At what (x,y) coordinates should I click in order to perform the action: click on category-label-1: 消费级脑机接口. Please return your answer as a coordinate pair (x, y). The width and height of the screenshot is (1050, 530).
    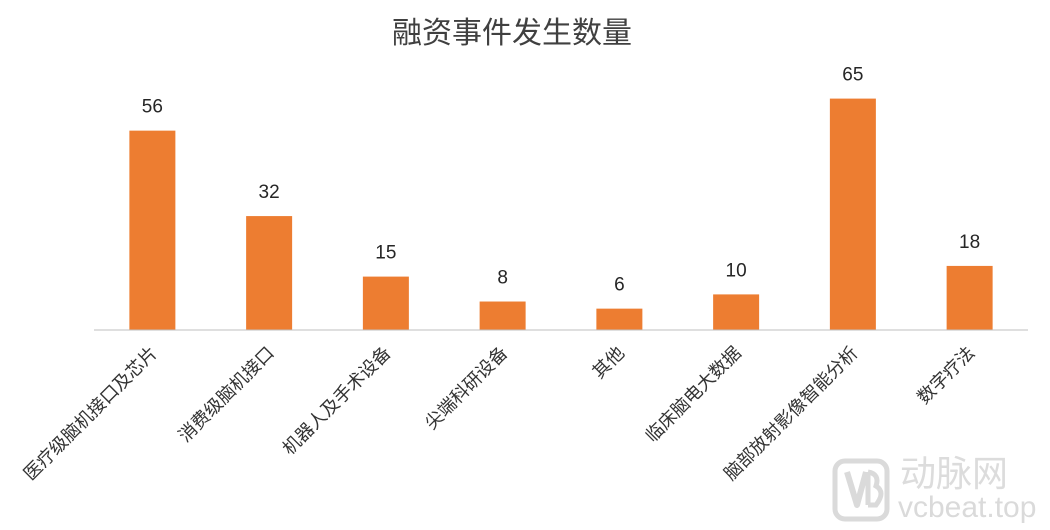
    Looking at the image, I should click on (227, 395).